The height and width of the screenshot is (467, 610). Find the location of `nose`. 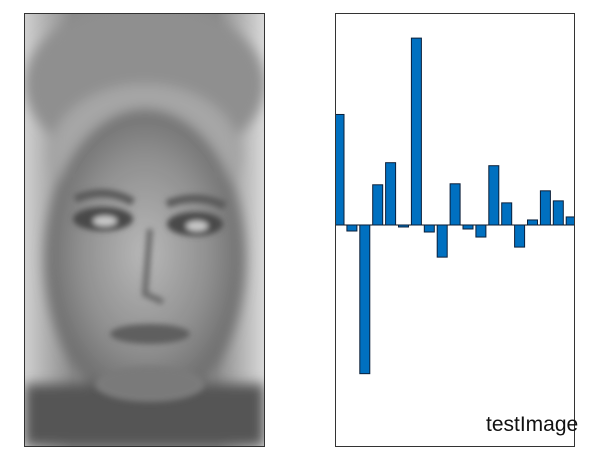

nose is located at coordinates (153, 266).